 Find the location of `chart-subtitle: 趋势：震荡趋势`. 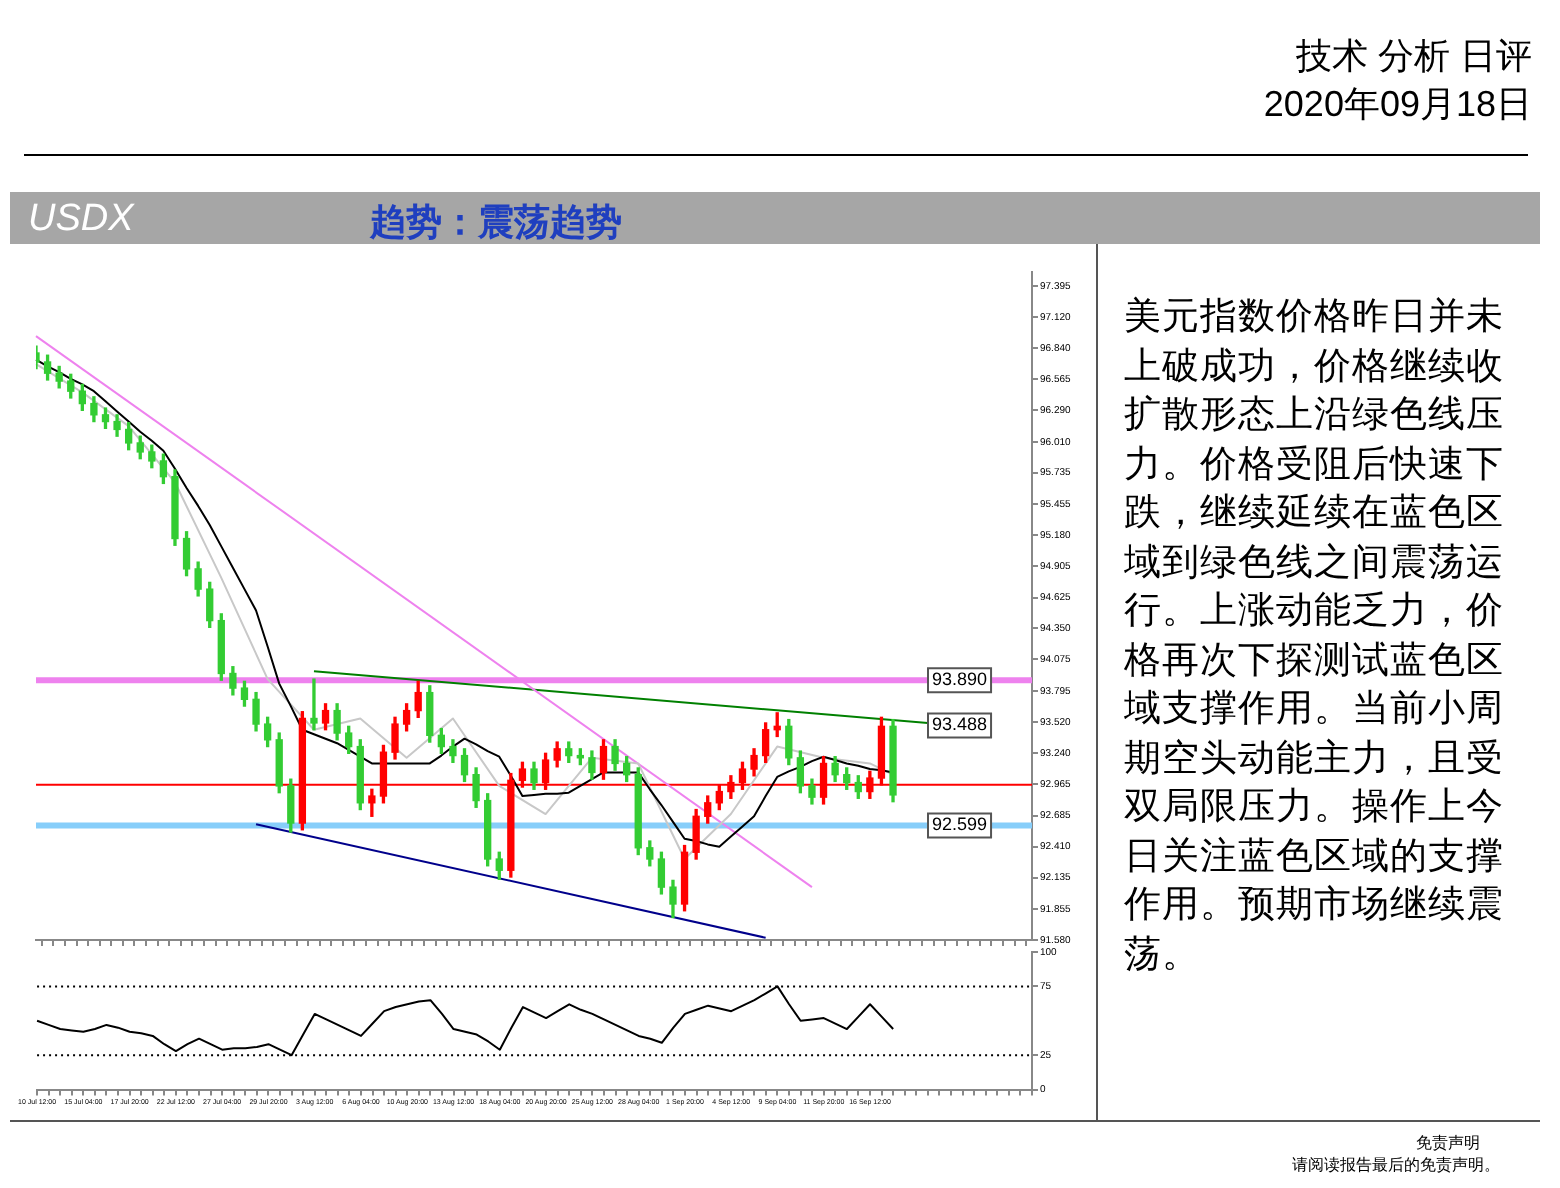

chart-subtitle: 趋势：震荡趋势 is located at coordinates (496, 223).